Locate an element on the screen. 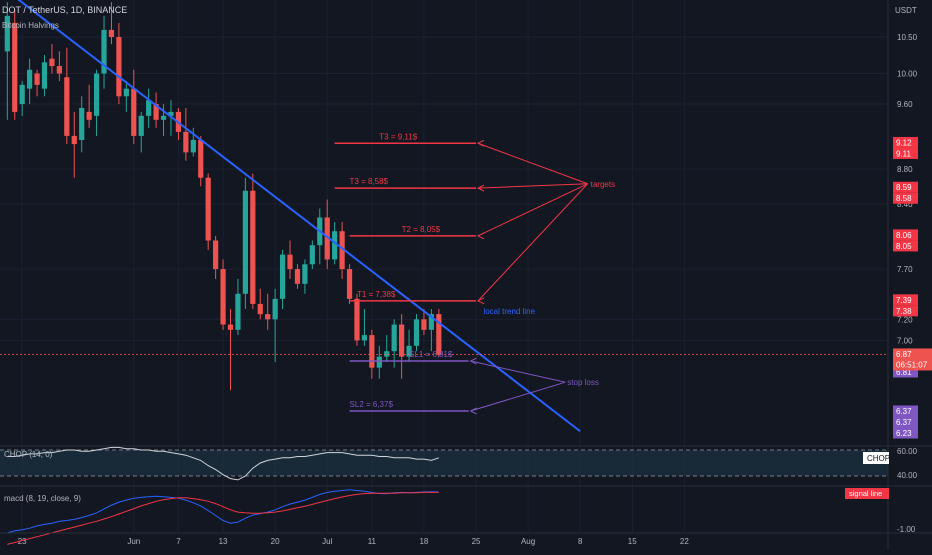  target-line: T3 = 8,58$ is located at coordinates (405, 183).